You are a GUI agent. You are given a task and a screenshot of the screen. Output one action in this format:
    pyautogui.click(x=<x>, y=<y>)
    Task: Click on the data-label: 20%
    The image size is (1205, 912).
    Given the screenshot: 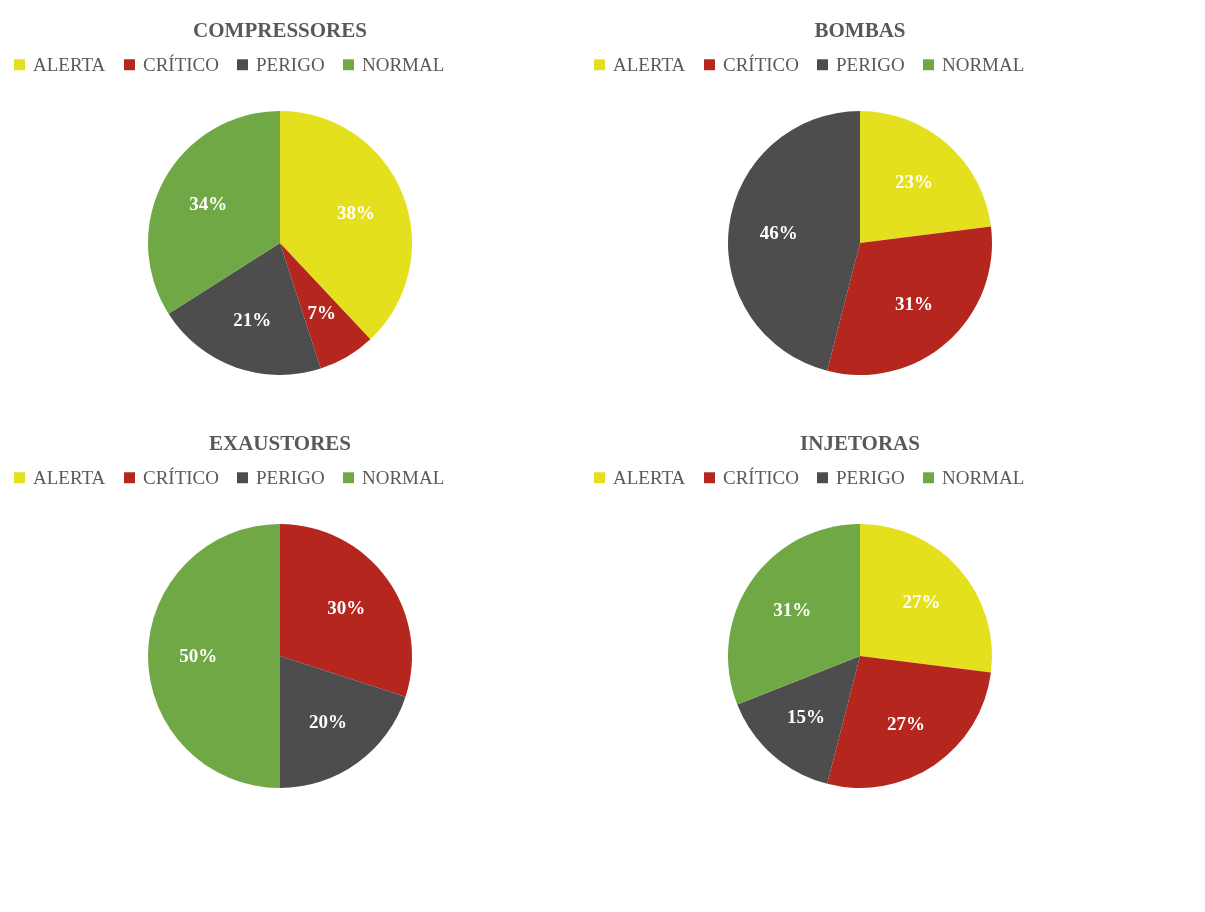 What is the action you would take?
    pyautogui.click(x=328, y=722)
    